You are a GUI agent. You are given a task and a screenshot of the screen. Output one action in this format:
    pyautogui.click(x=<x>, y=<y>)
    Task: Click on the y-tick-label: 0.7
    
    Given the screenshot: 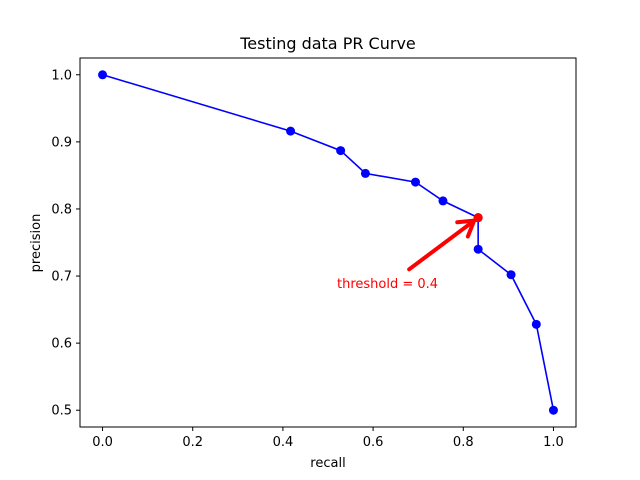 What is the action you would take?
    pyautogui.click(x=61, y=277)
    